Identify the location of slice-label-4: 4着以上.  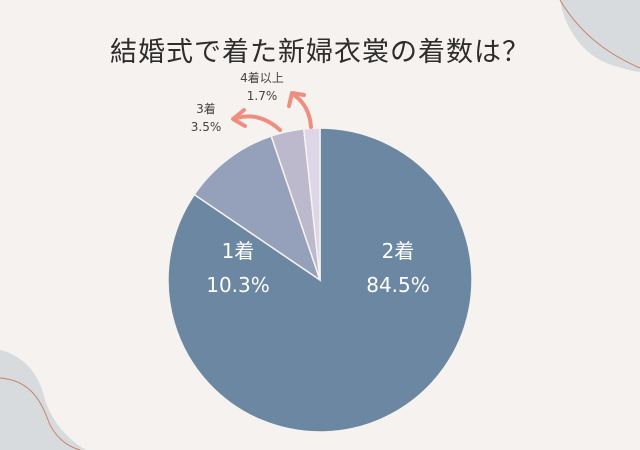
(262, 77).